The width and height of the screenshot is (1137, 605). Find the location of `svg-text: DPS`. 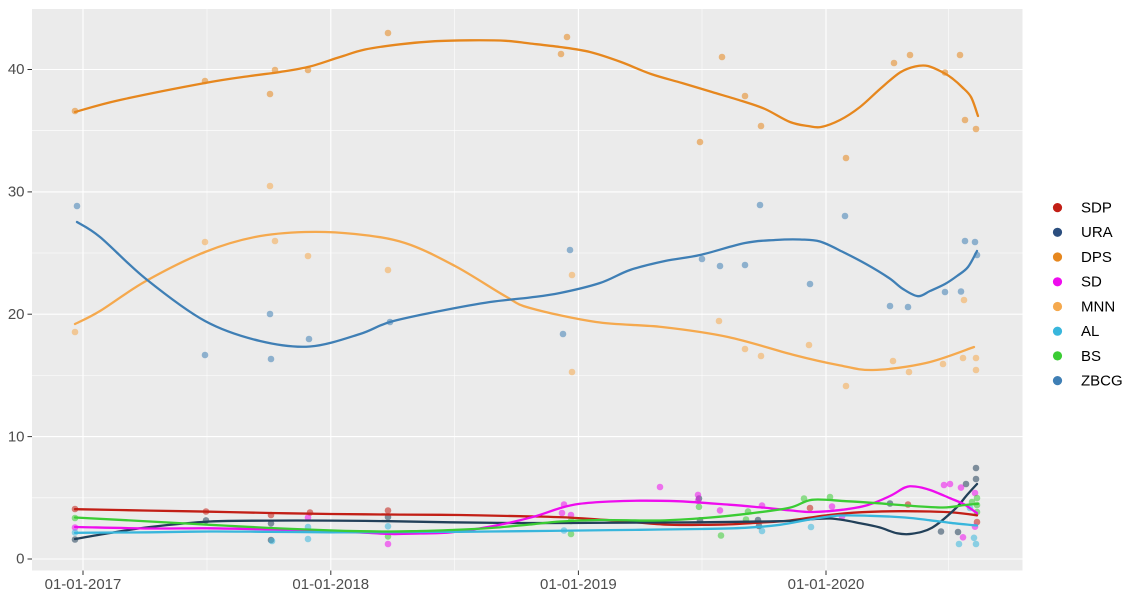

svg-text: DPS is located at coordinates (1096, 257).